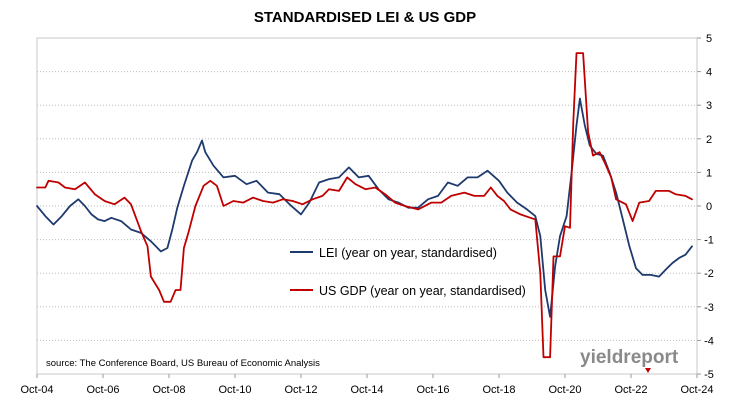  Describe the element at coordinates (696, 390) in the screenshot. I see `x-tick-label: Oct-24` at that location.